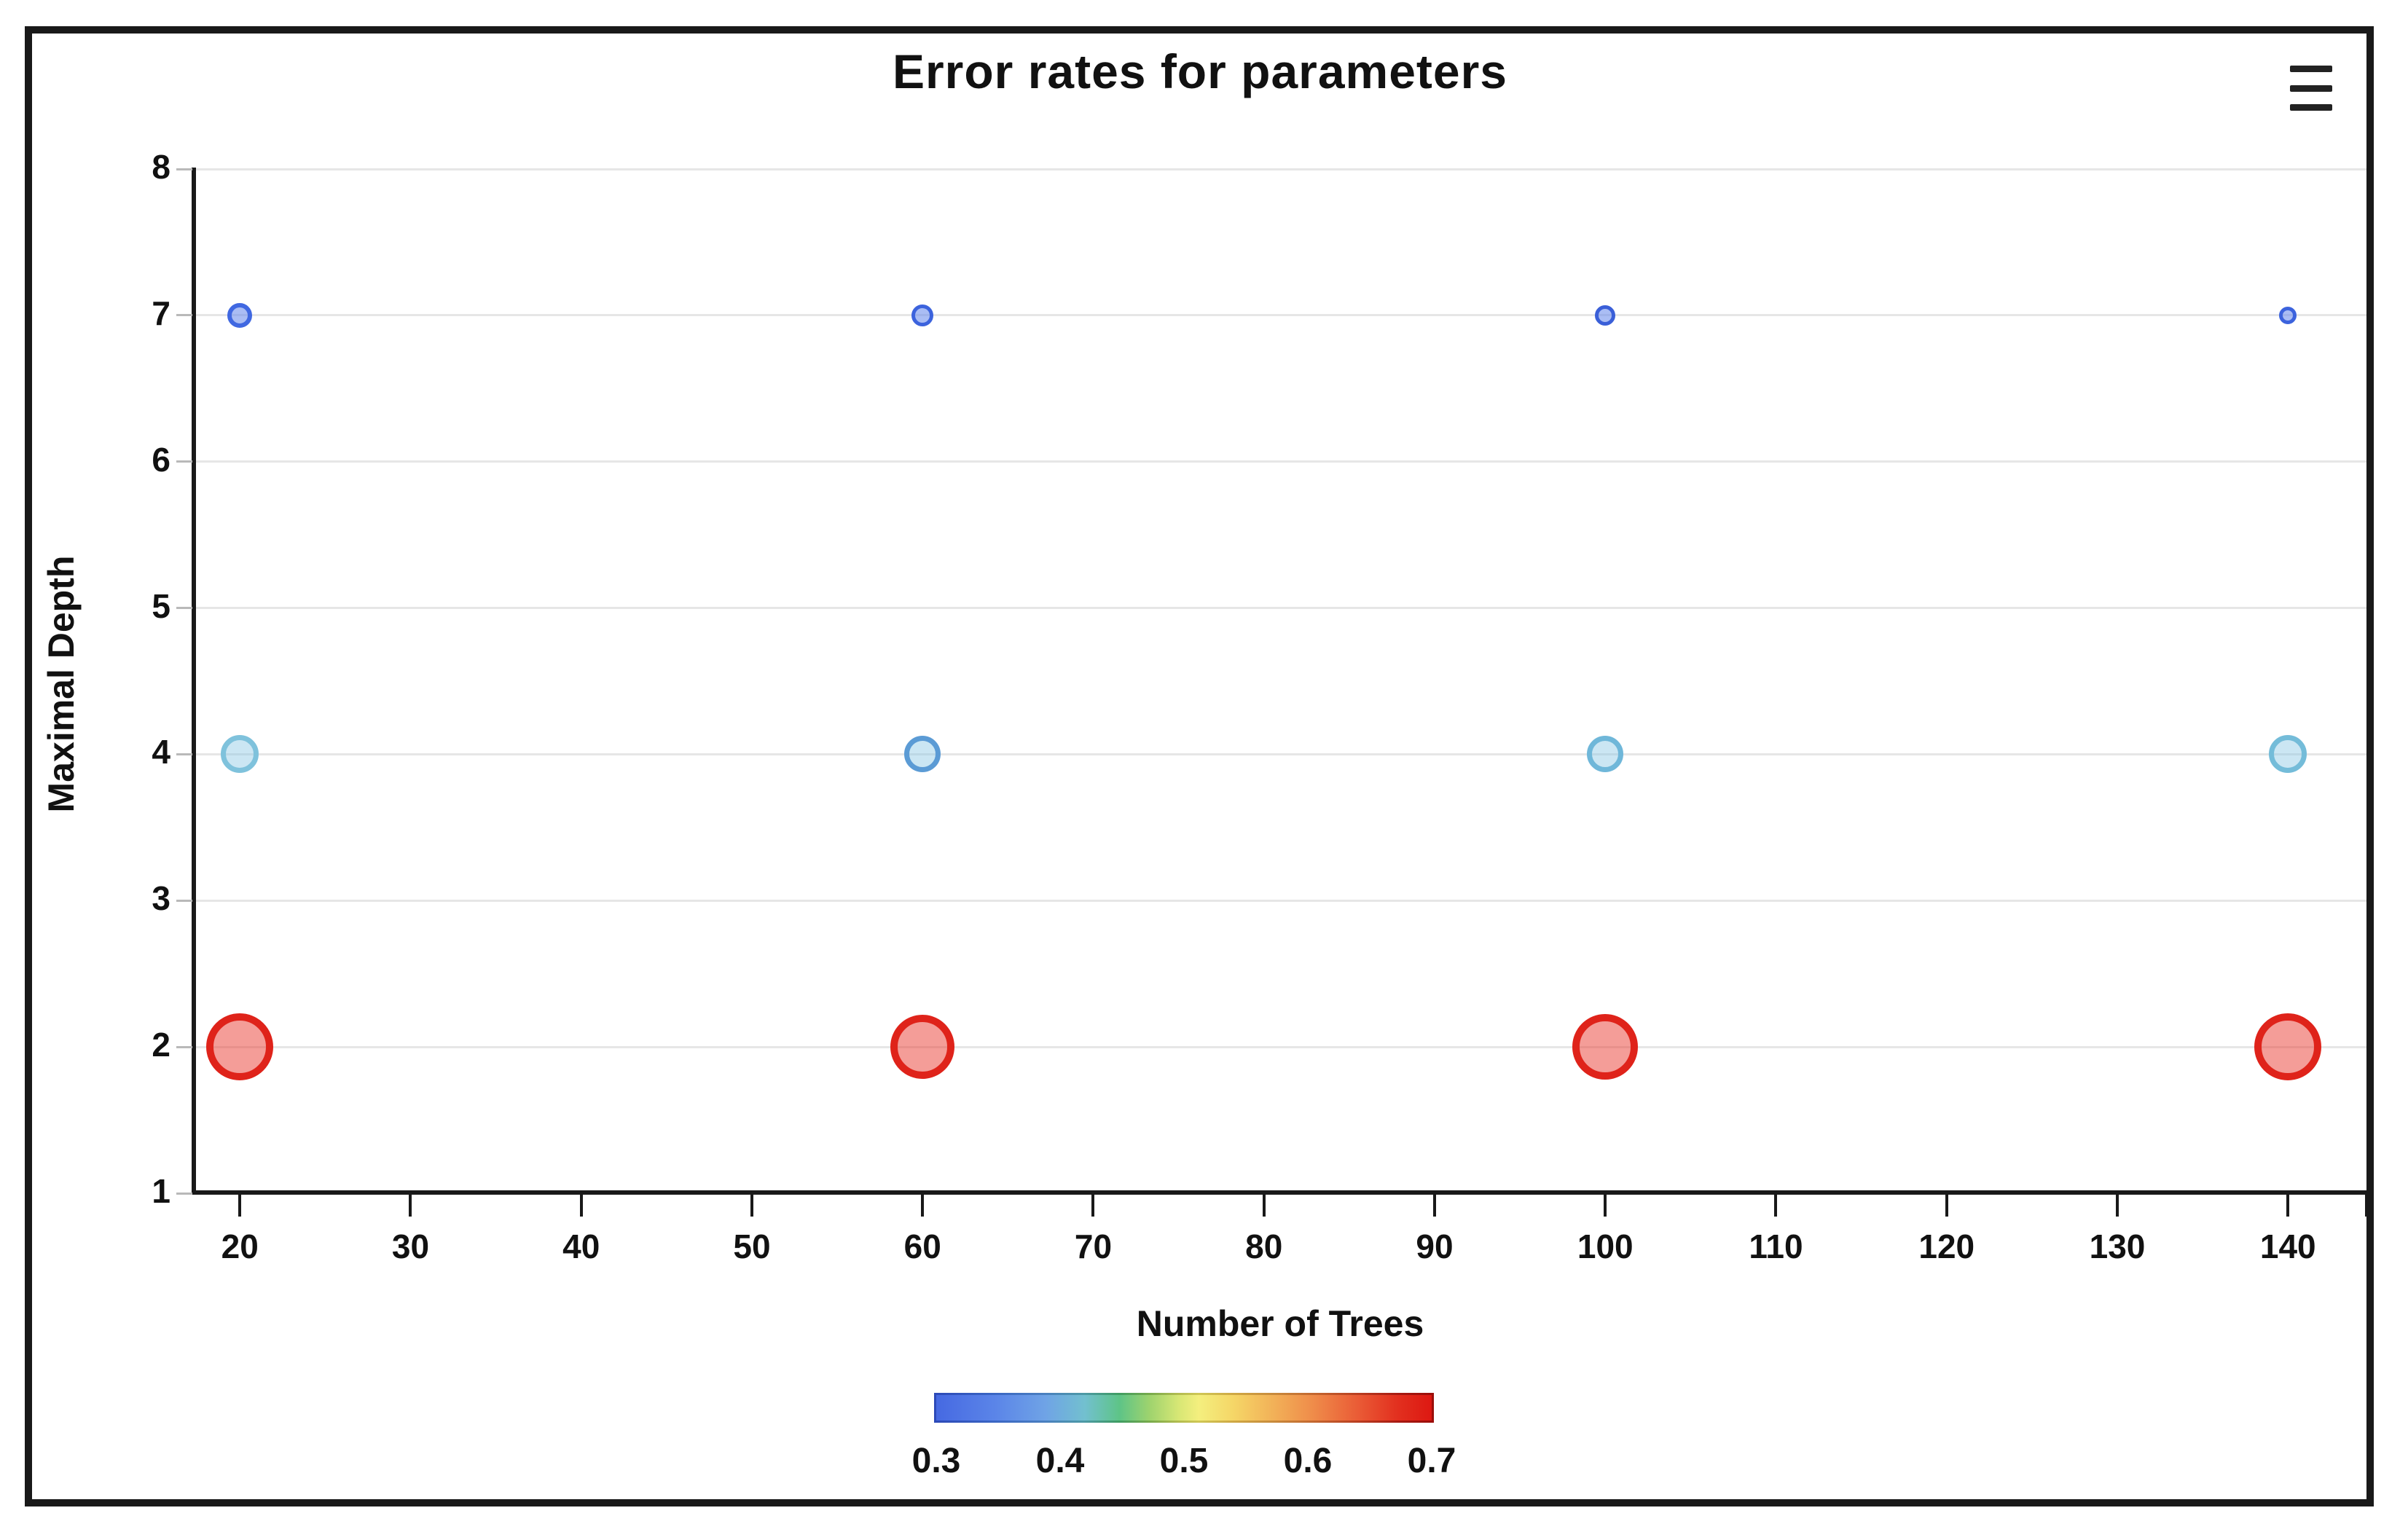 This screenshot has height=1540, width=2400. I want to click on color-axis-tick-label: 0.6, so click(1308, 1461).